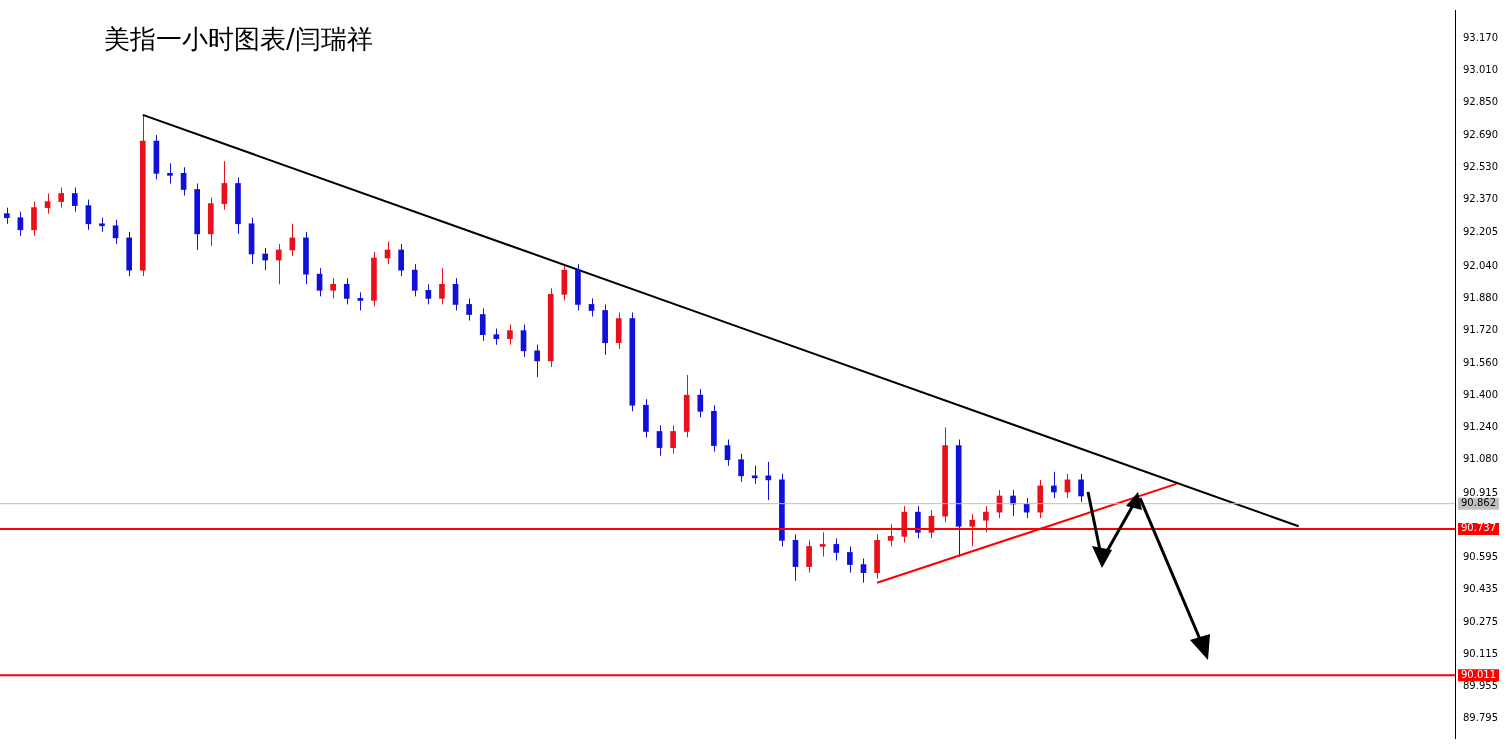 The width and height of the screenshot is (1506, 748). I want to click on y-tick-label: 91.720, so click(1481, 330).